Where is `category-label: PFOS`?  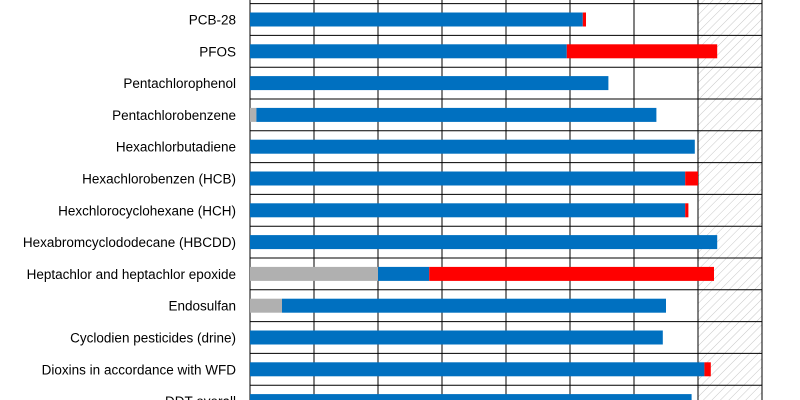
category-label: PFOS is located at coordinates (217, 51).